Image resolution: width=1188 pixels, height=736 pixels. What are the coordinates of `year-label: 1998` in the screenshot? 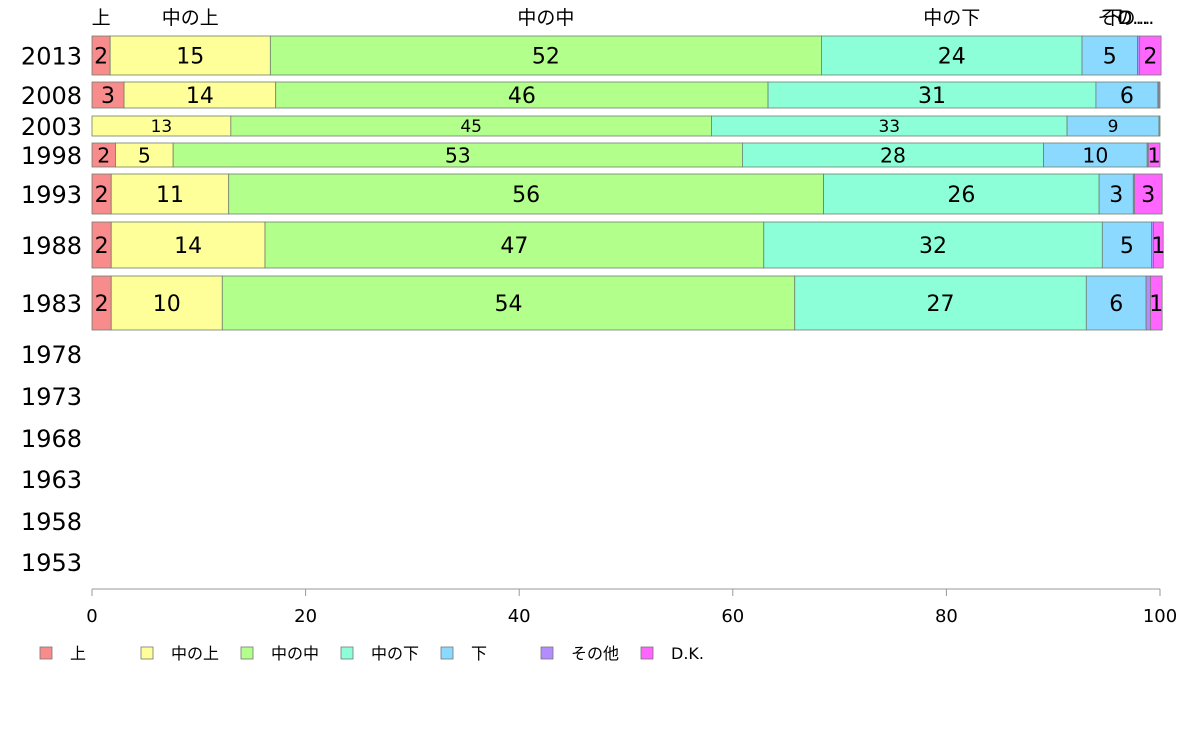 It's located at (51, 156).